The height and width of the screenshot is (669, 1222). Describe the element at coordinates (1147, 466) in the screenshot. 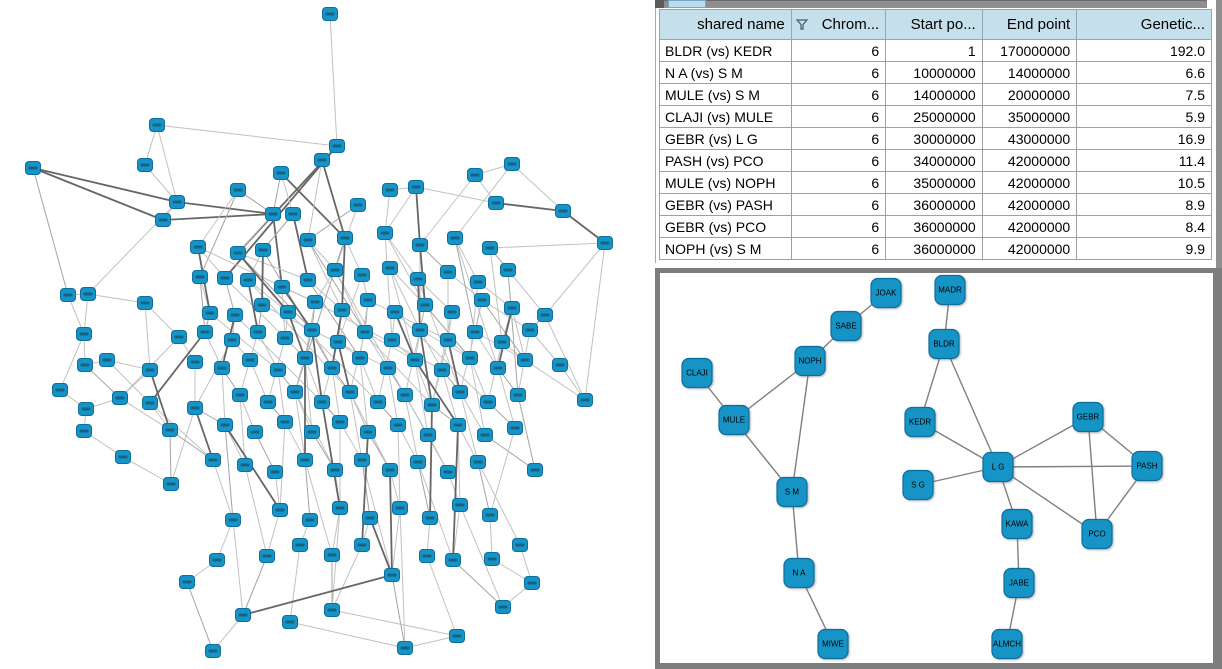

I see `network-node-pash: PASH` at that location.